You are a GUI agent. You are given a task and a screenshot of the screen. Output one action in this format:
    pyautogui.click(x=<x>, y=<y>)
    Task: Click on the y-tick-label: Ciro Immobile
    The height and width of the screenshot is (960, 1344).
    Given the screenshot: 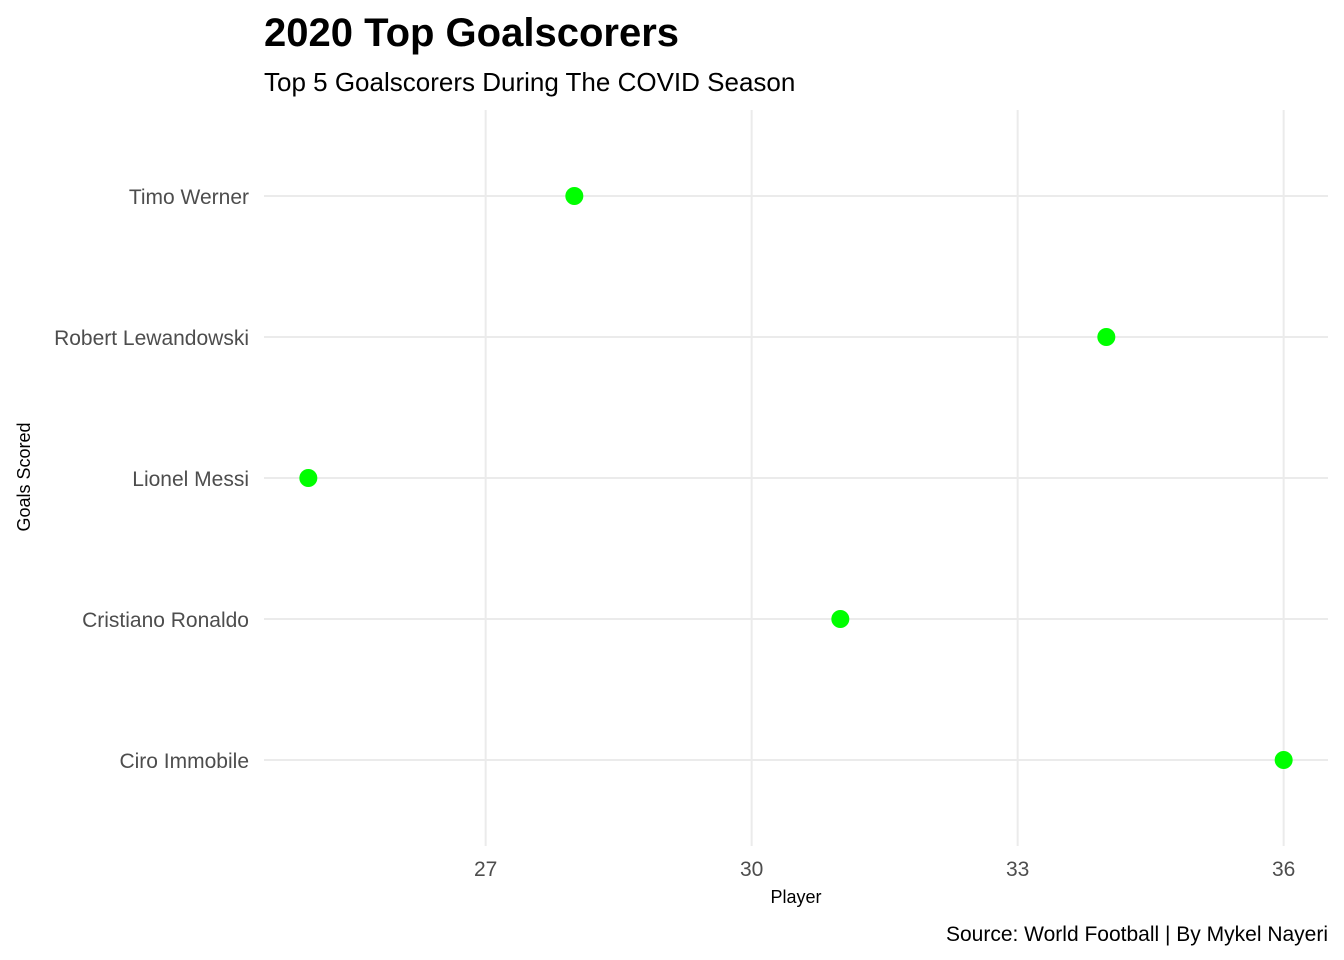 What is the action you would take?
    pyautogui.click(x=184, y=761)
    